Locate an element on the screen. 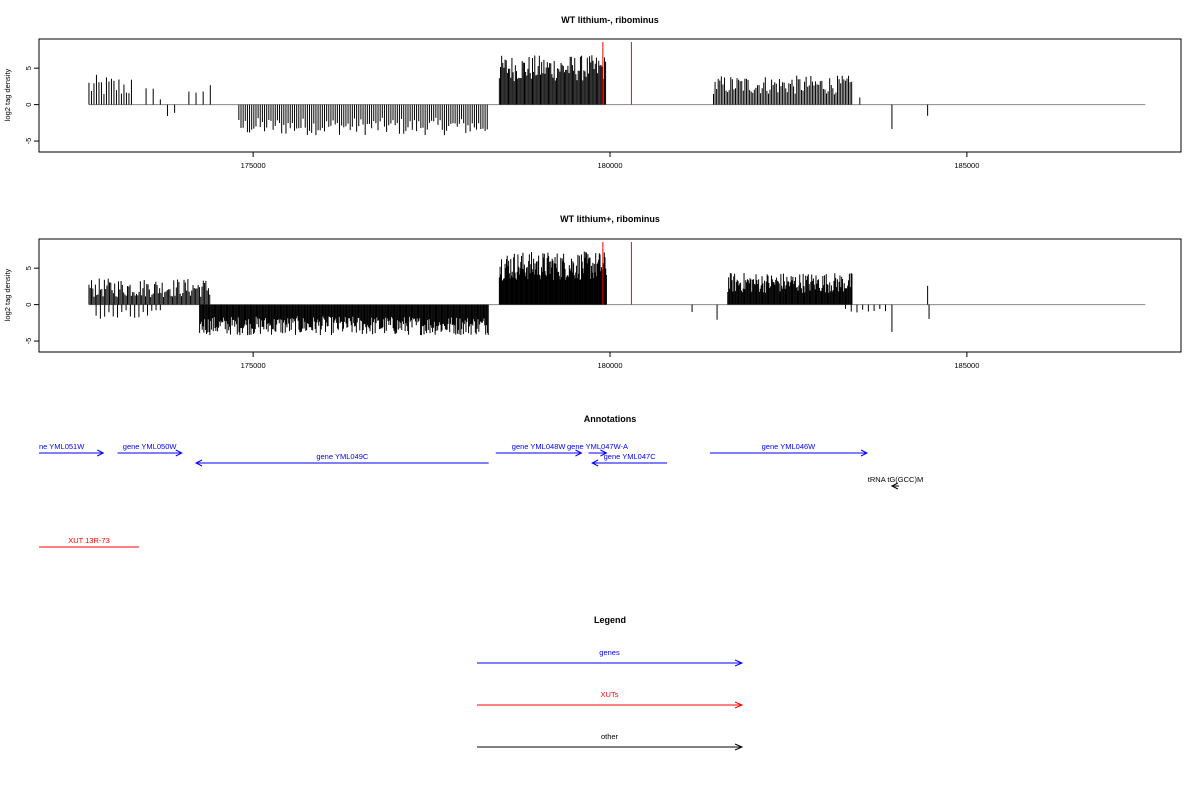 Image resolution: width=1200 pixels, height=800 pixels. feature-label: XUT 13R-73 is located at coordinates (89, 540).